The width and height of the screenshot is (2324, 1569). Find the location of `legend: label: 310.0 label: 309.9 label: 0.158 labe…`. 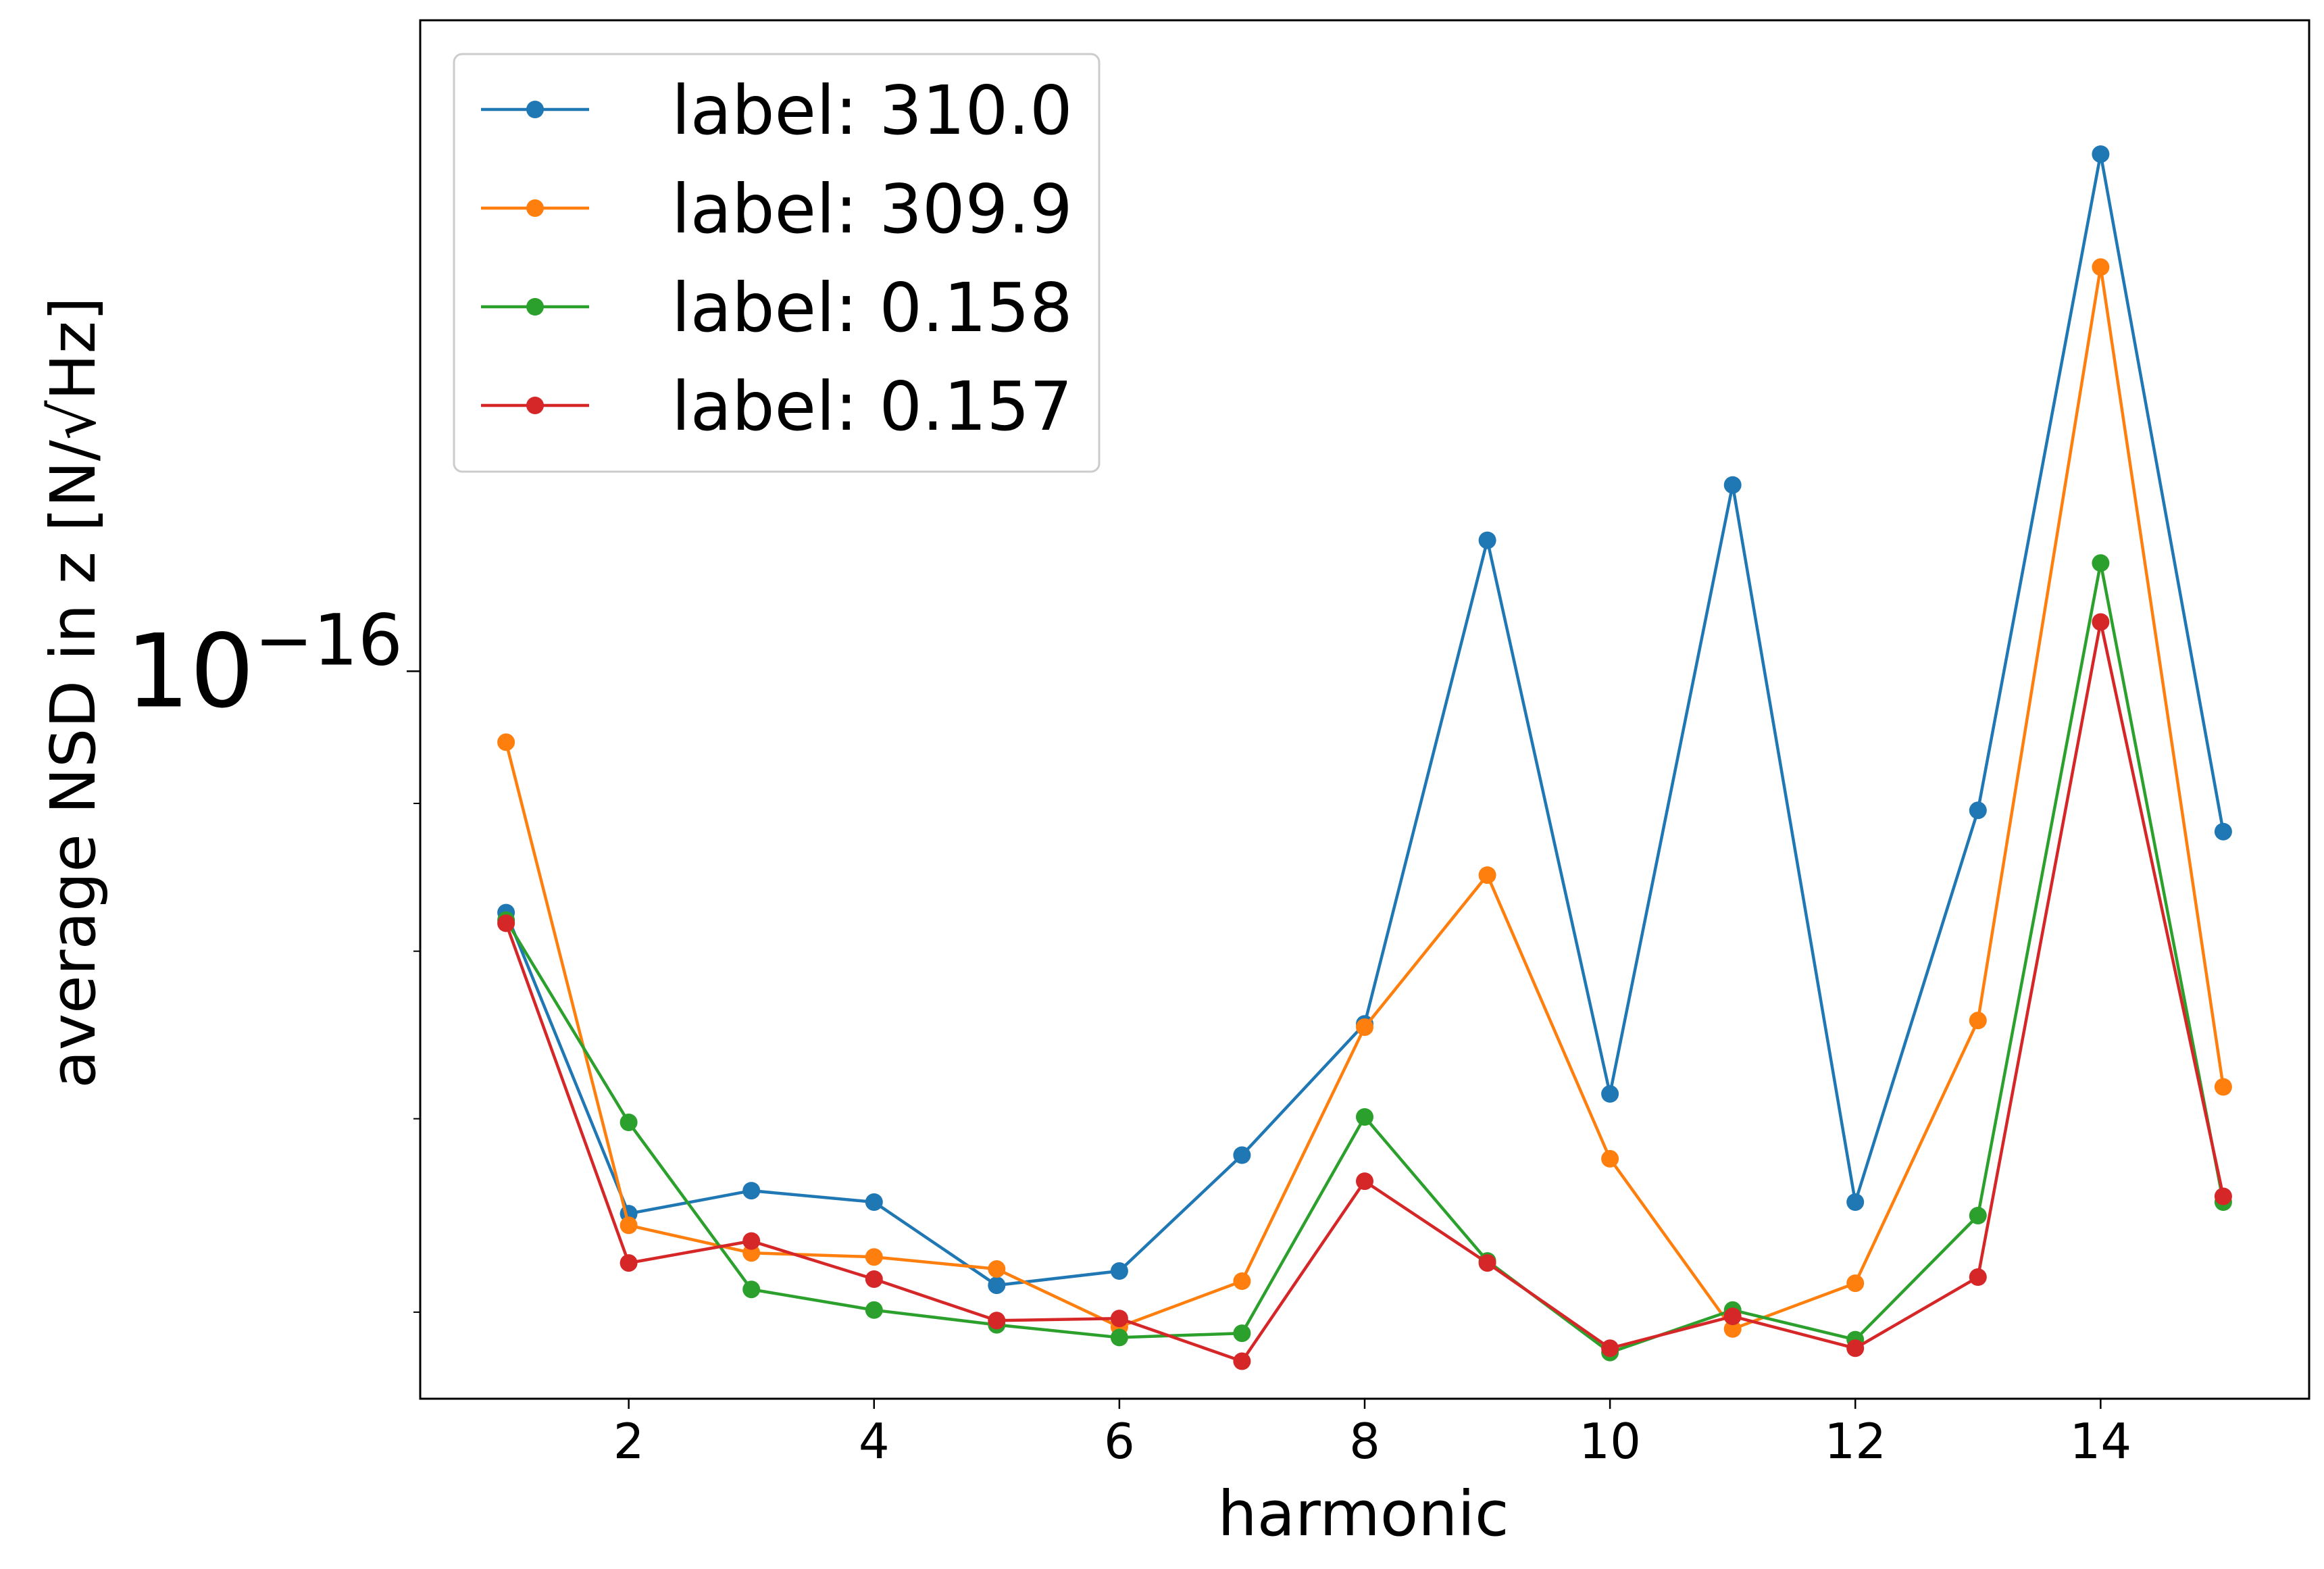

legend: label: 310.0 label: 309.9 label: 0.158 labe… is located at coordinates (777, 263).